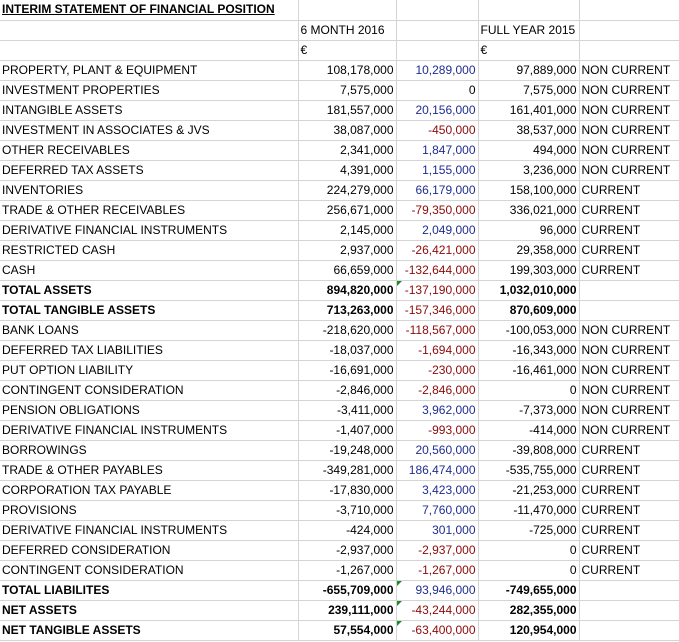  I want to click on value-2015-cell: 7,575,000, so click(529, 90).